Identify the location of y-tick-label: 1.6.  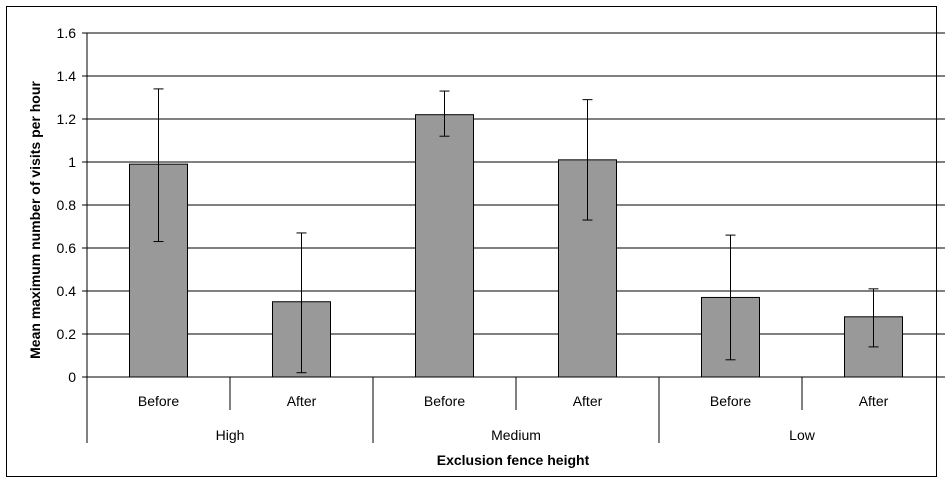
(67, 33).